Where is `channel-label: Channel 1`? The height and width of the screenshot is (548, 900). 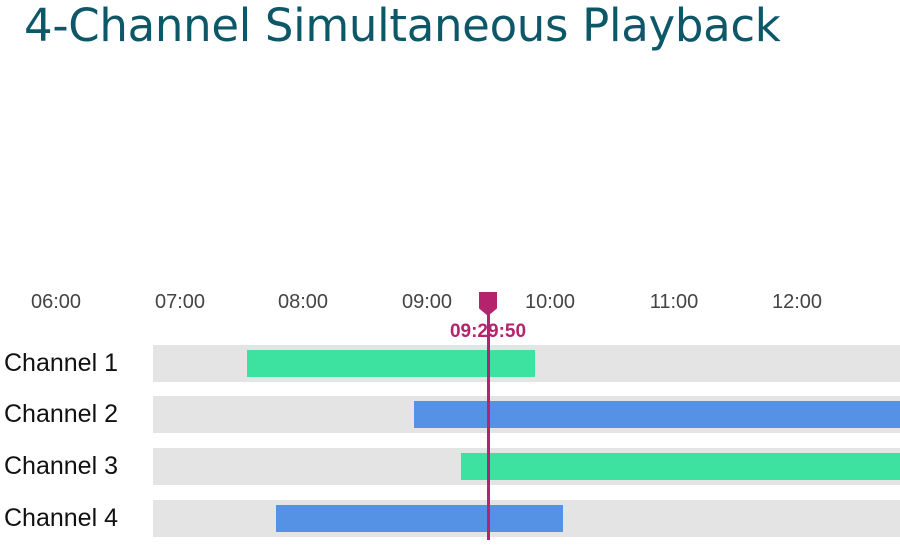 channel-label: Channel 1 is located at coordinates (61, 363).